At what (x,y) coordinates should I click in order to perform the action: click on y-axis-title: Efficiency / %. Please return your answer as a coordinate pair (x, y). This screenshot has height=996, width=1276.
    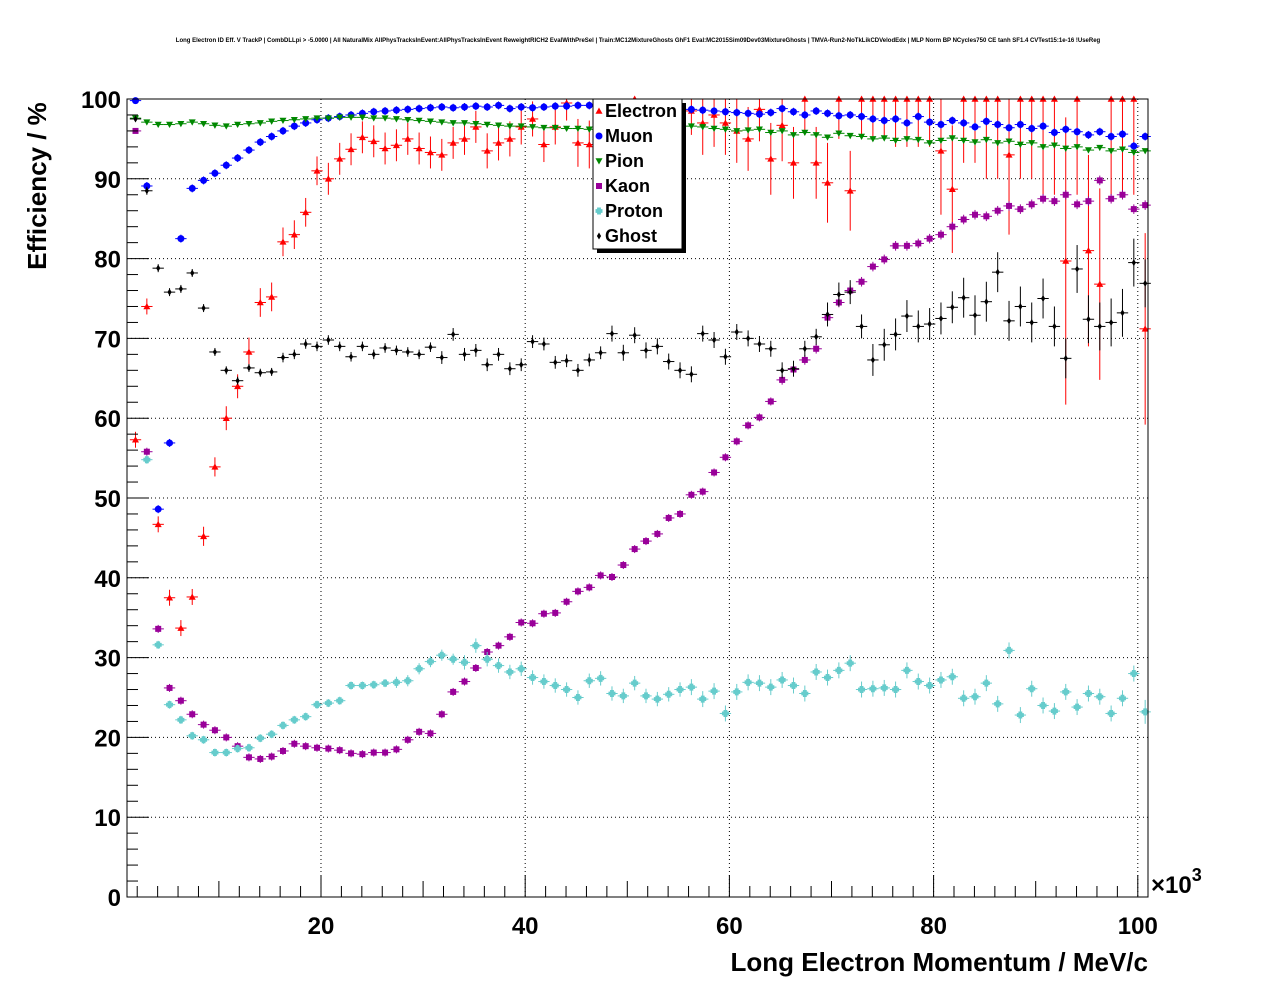
    Looking at the image, I should click on (37, 186).